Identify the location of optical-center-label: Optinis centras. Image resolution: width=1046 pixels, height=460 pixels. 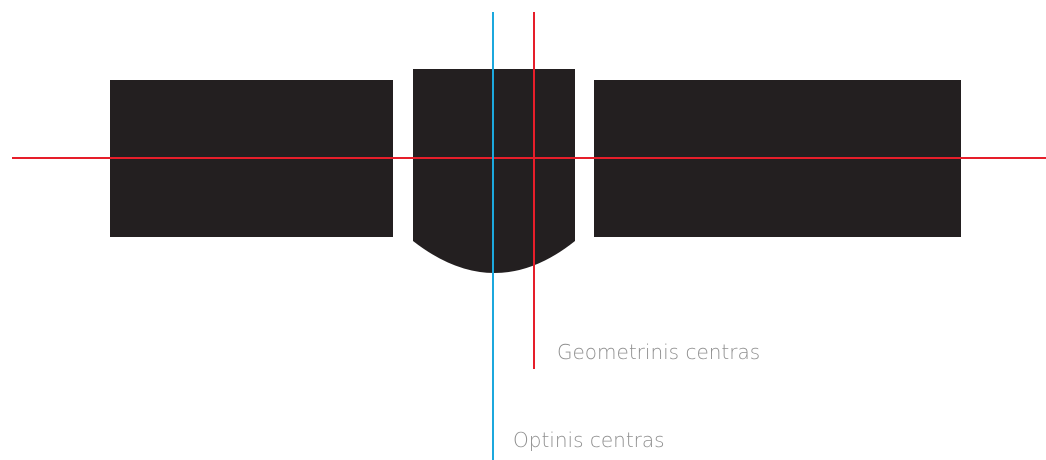
(589, 440).